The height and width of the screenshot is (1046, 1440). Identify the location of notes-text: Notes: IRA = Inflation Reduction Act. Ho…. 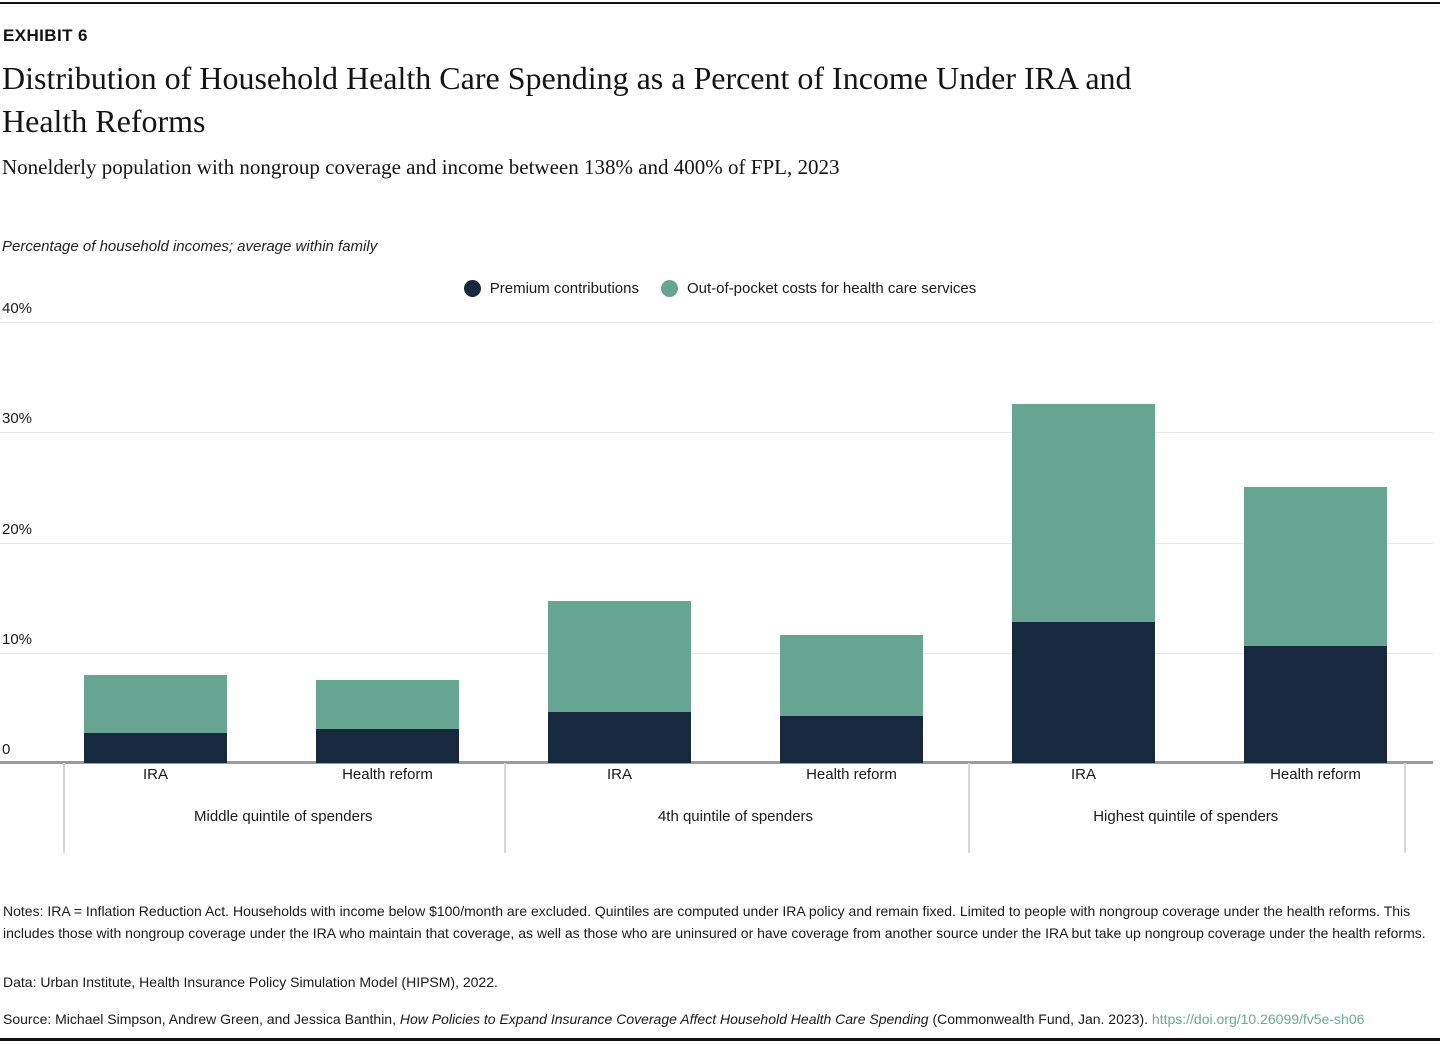
(714, 922).